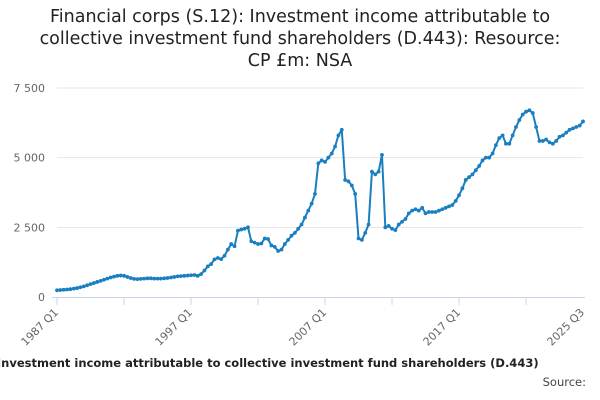  Describe the element at coordinates (442, 327) in the screenshot. I see `x-tick-label: 2017 Q1` at that location.